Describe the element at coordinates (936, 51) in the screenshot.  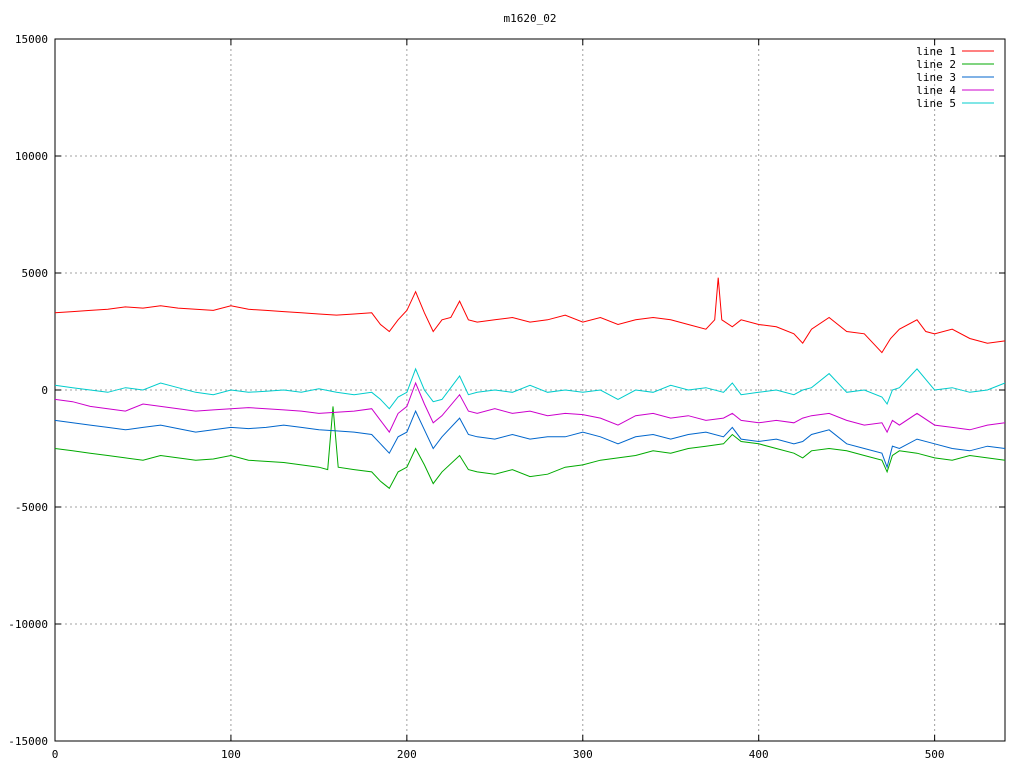
I see `legend-label-1: line 1` at that location.